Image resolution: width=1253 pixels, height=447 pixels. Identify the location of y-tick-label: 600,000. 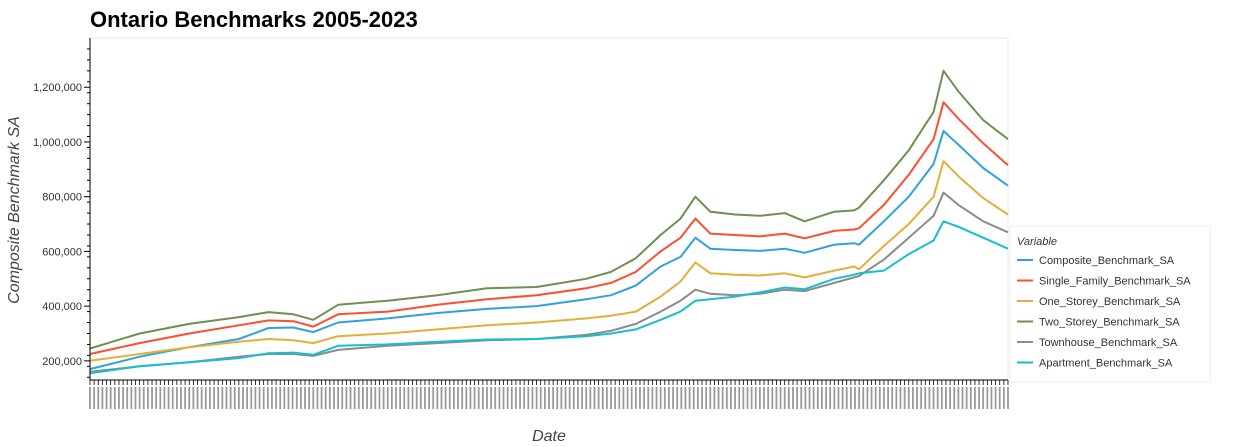
(62, 252).